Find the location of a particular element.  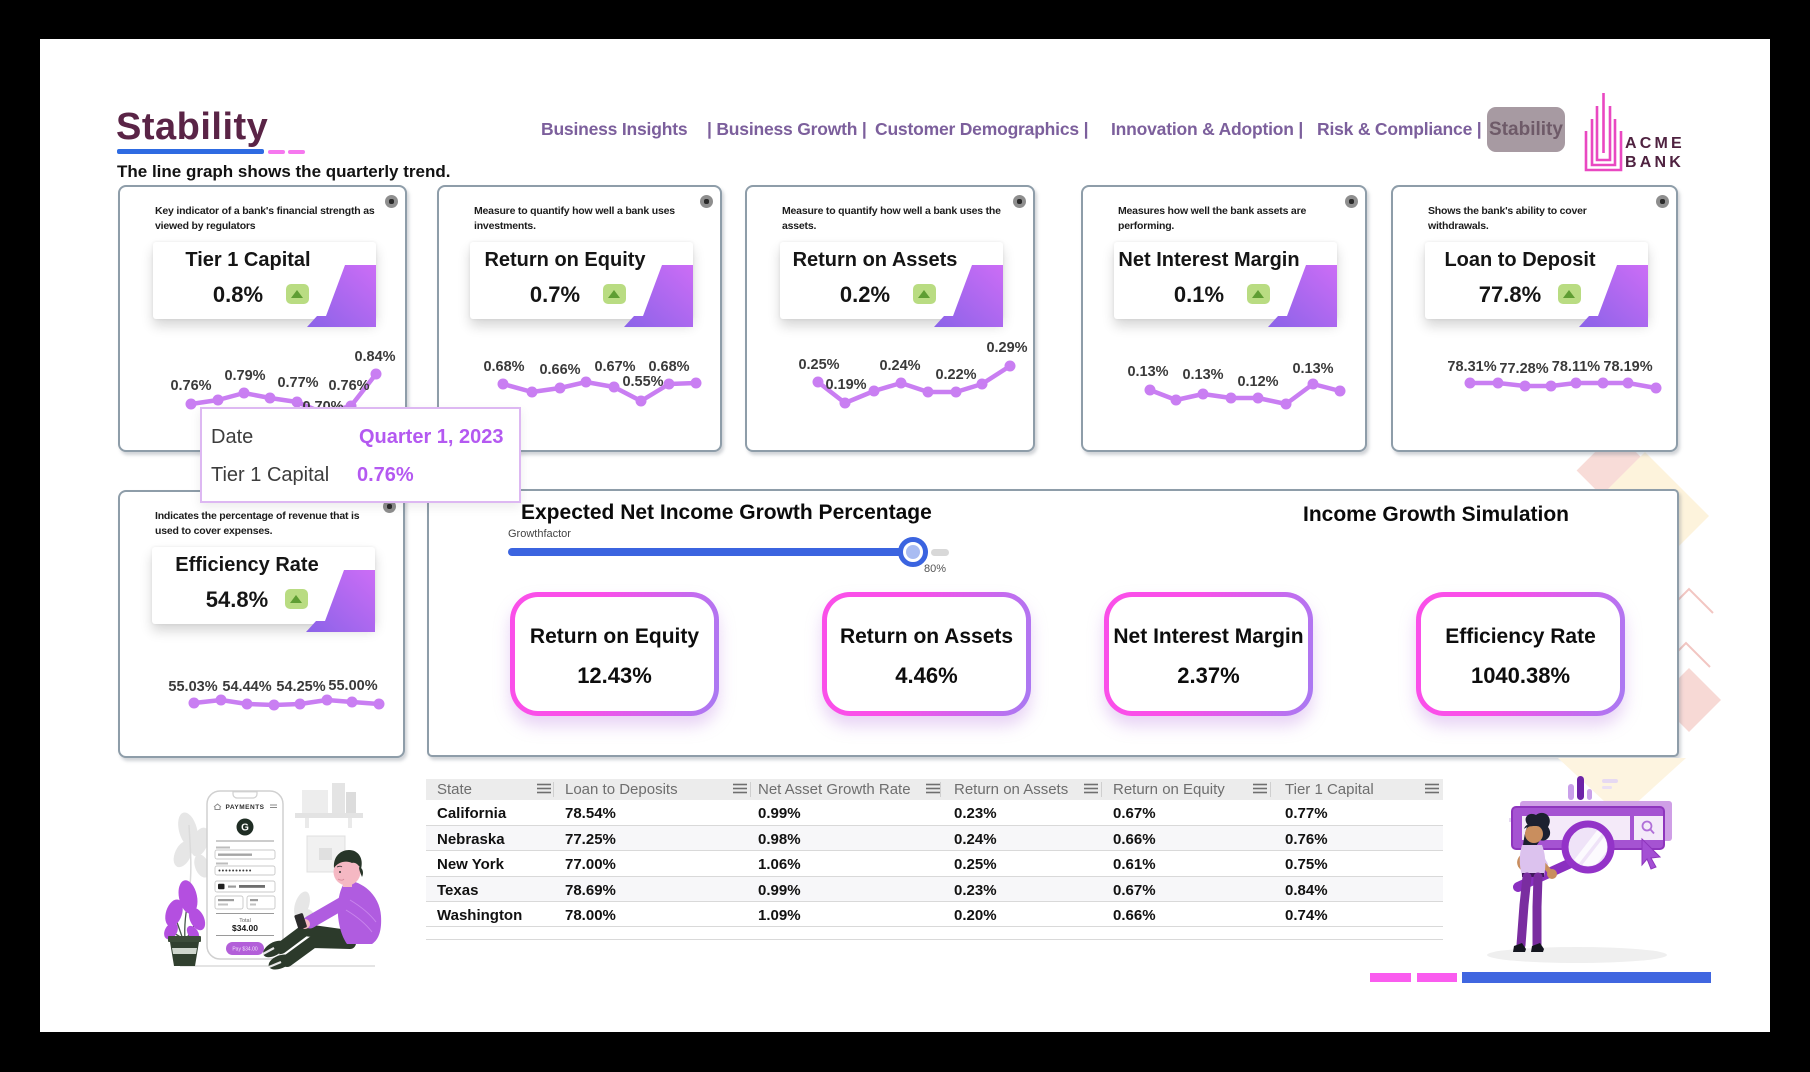

svg-text: 54.25% is located at coordinates (300, 687).